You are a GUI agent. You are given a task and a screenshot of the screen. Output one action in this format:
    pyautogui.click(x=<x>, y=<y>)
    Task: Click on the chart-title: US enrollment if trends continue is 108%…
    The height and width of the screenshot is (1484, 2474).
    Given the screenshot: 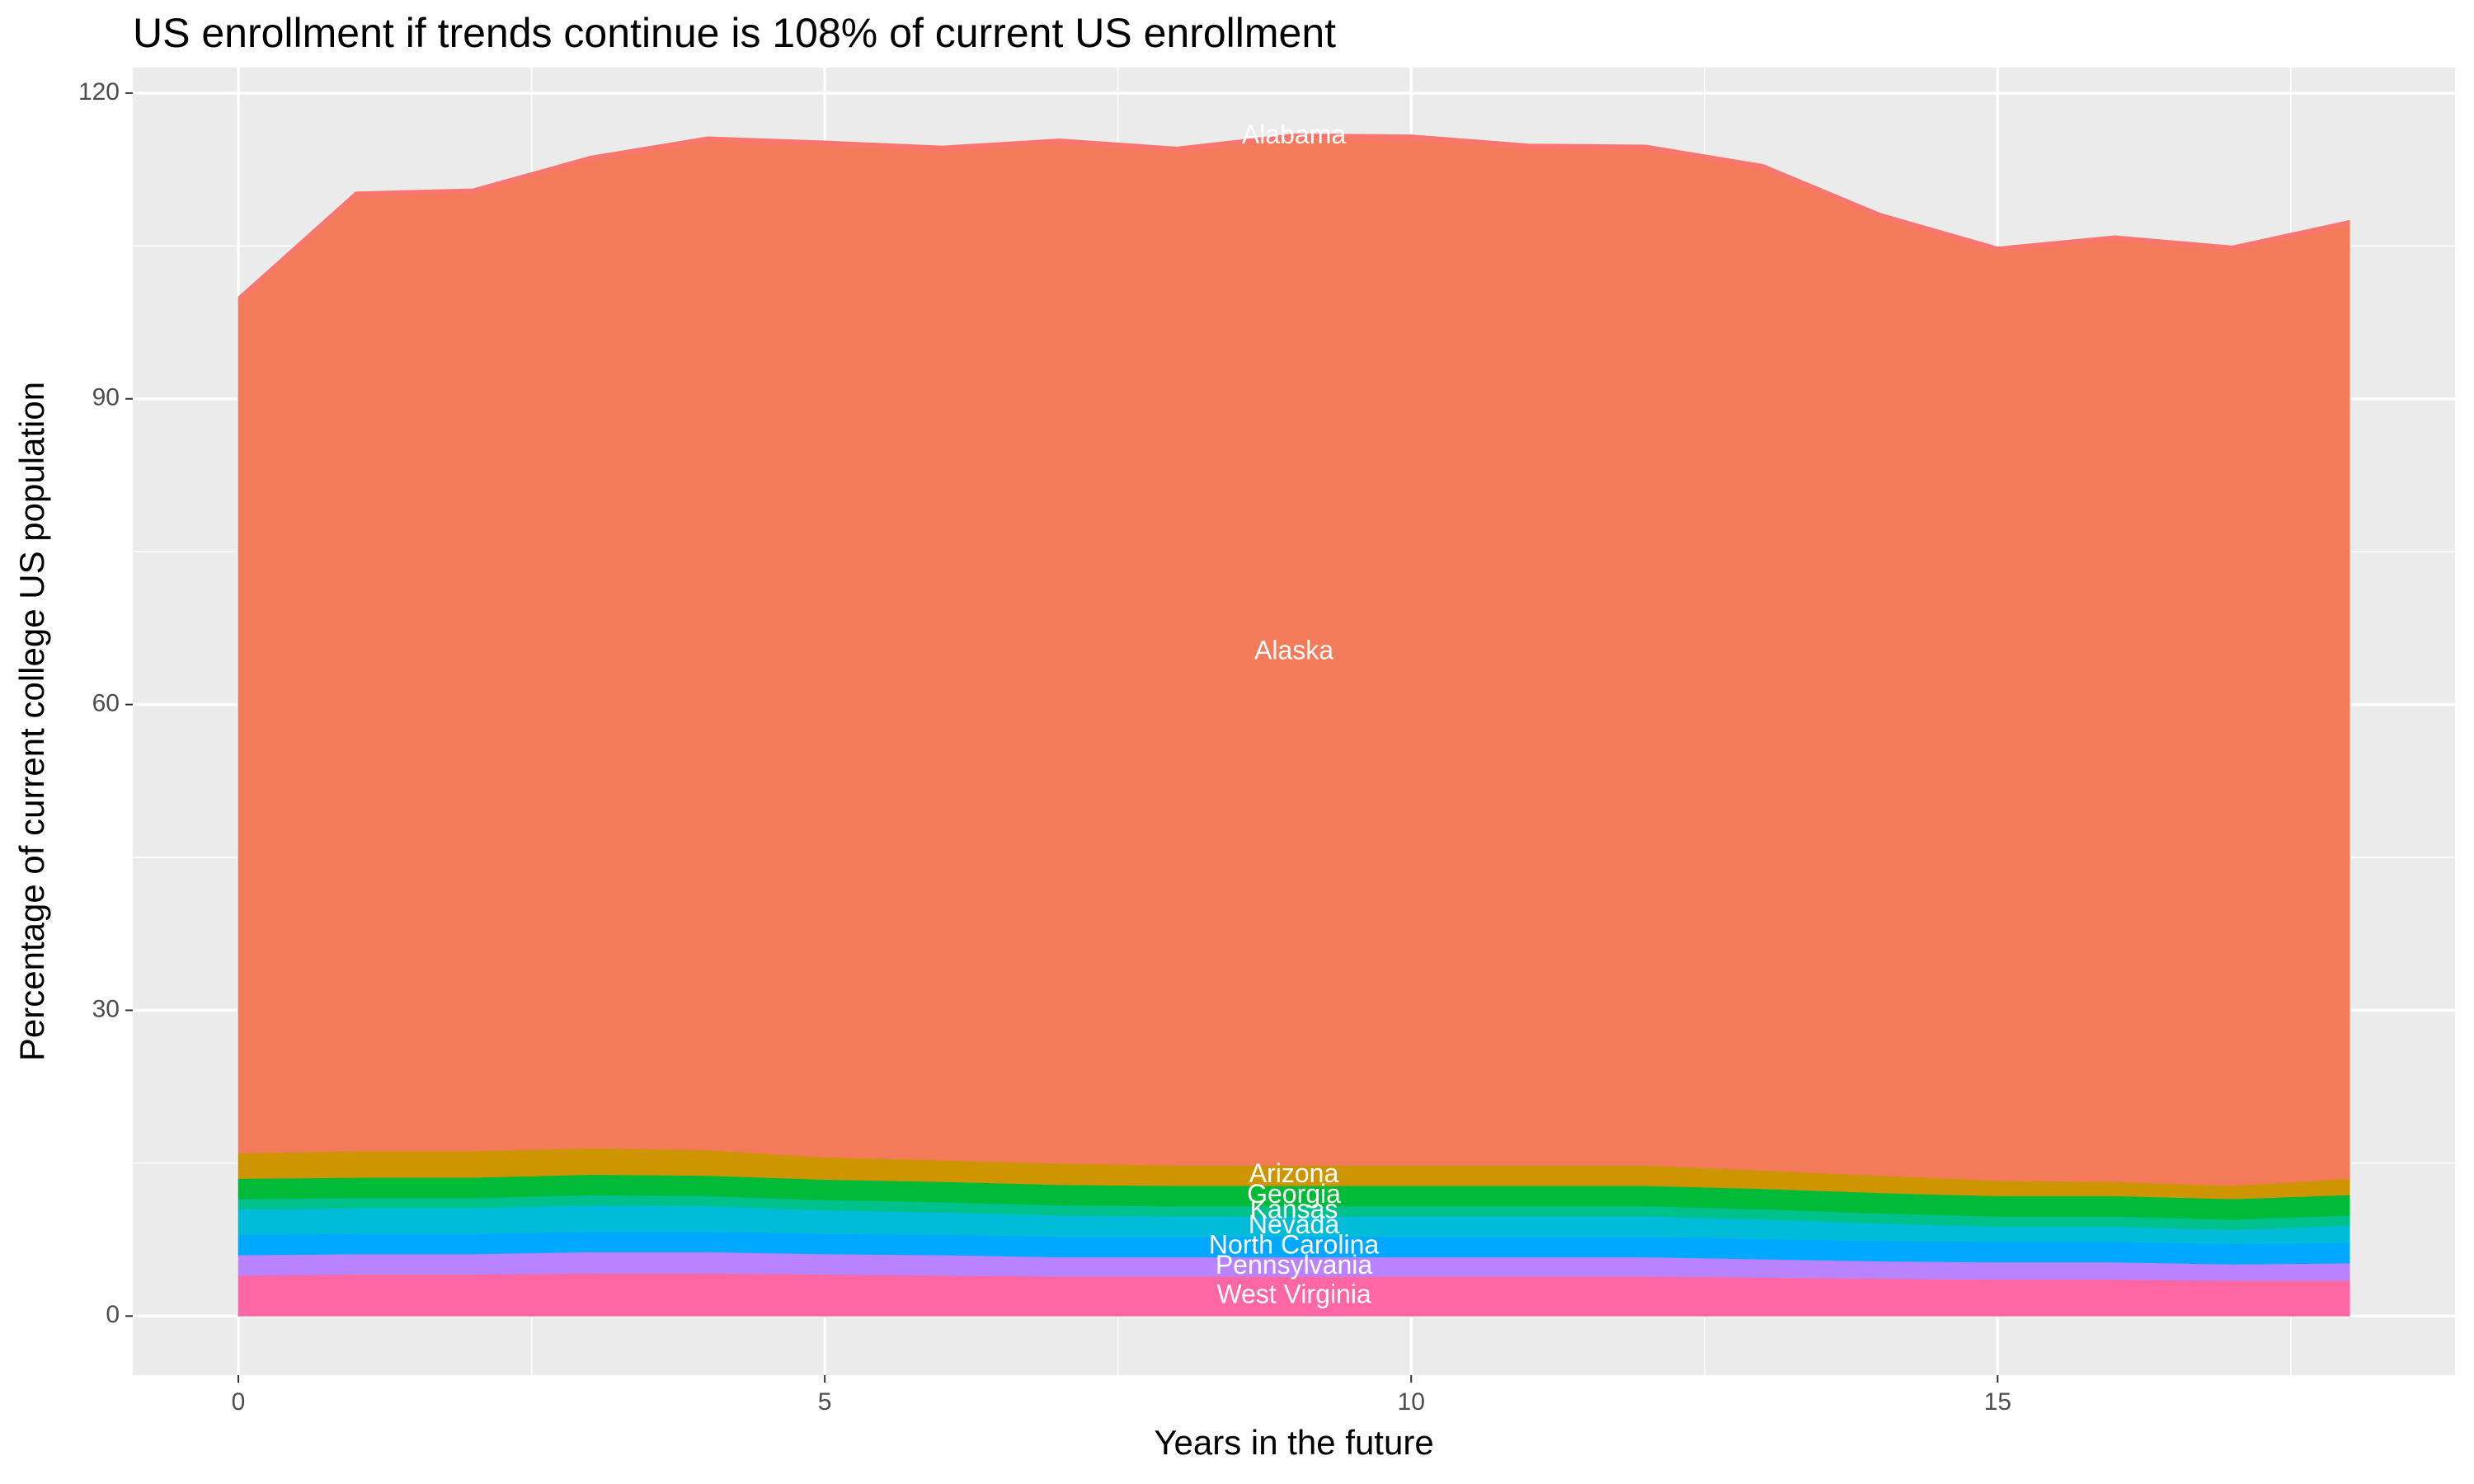 What is the action you would take?
    pyautogui.click(x=734, y=33)
    